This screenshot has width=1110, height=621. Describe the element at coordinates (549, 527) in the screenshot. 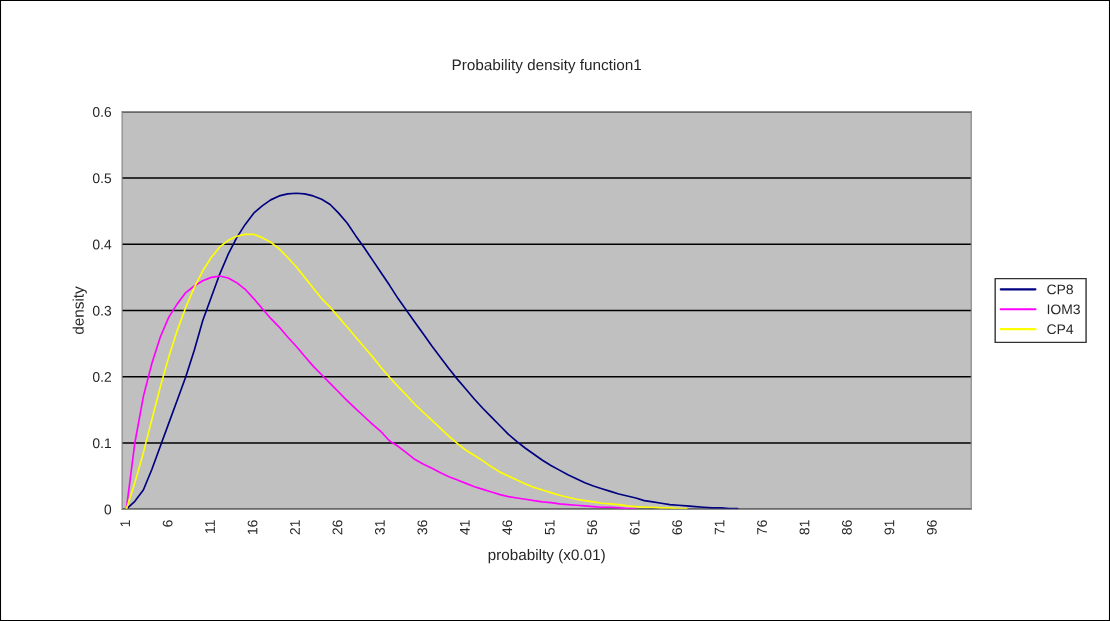

I see `x-tick-label: 51` at that location.